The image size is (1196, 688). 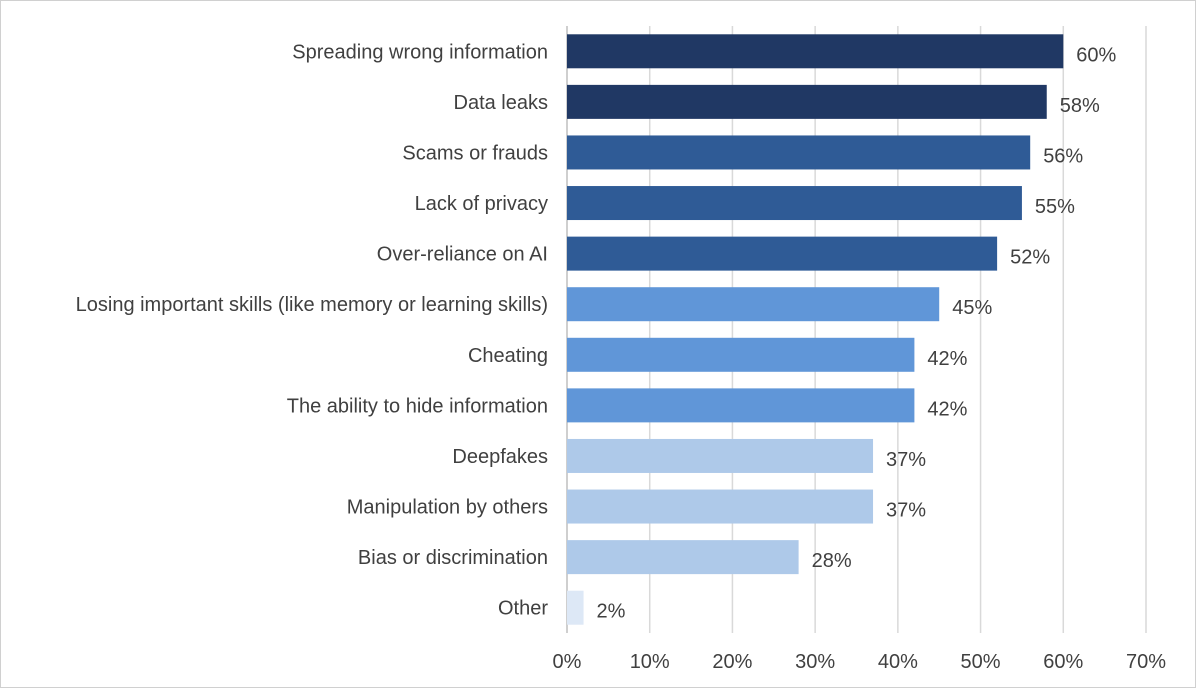 What do you see at coordinates (898, 662) in the screenshot?
I see `x-tick-label: 40%` at bounding box center [898, 662].